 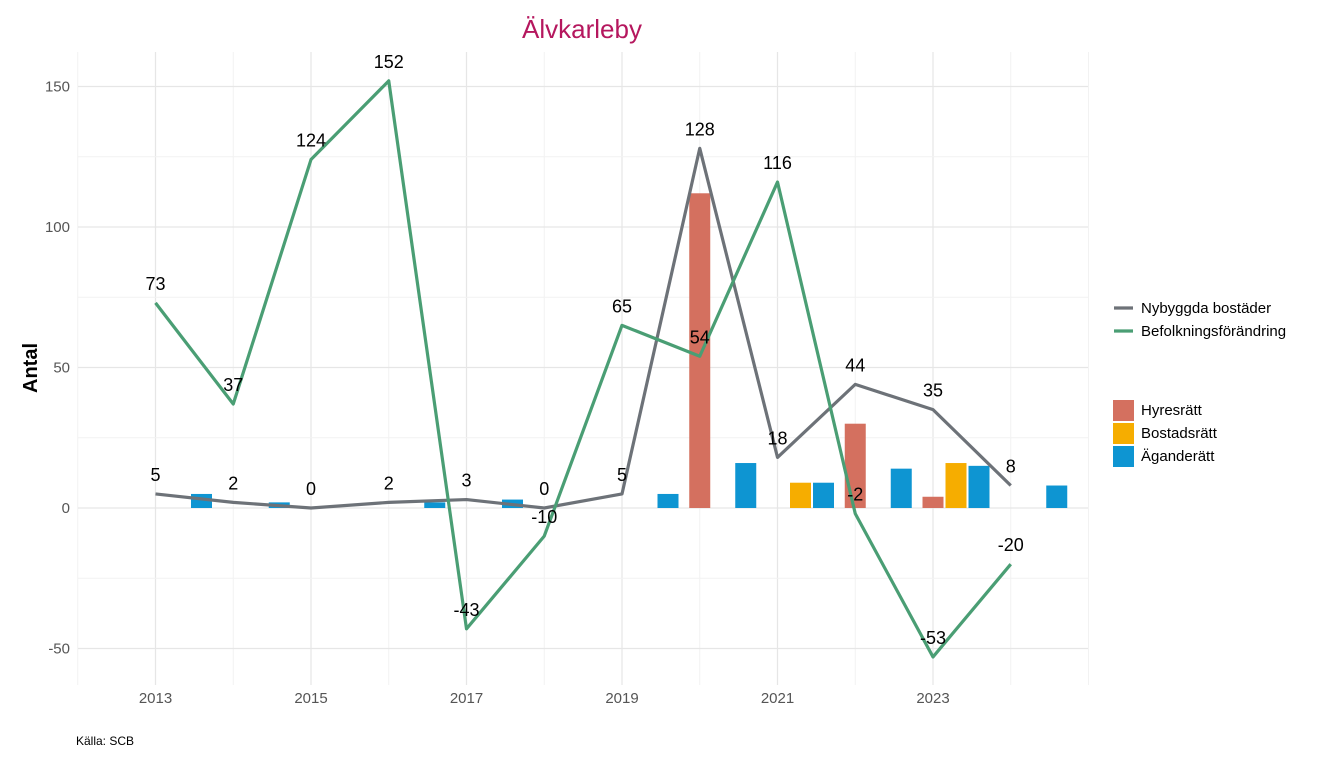 What do you see at coordinates (1011, 467) in the screenshot?
I see `data-label: 8` at bounding box center [1011, 467].